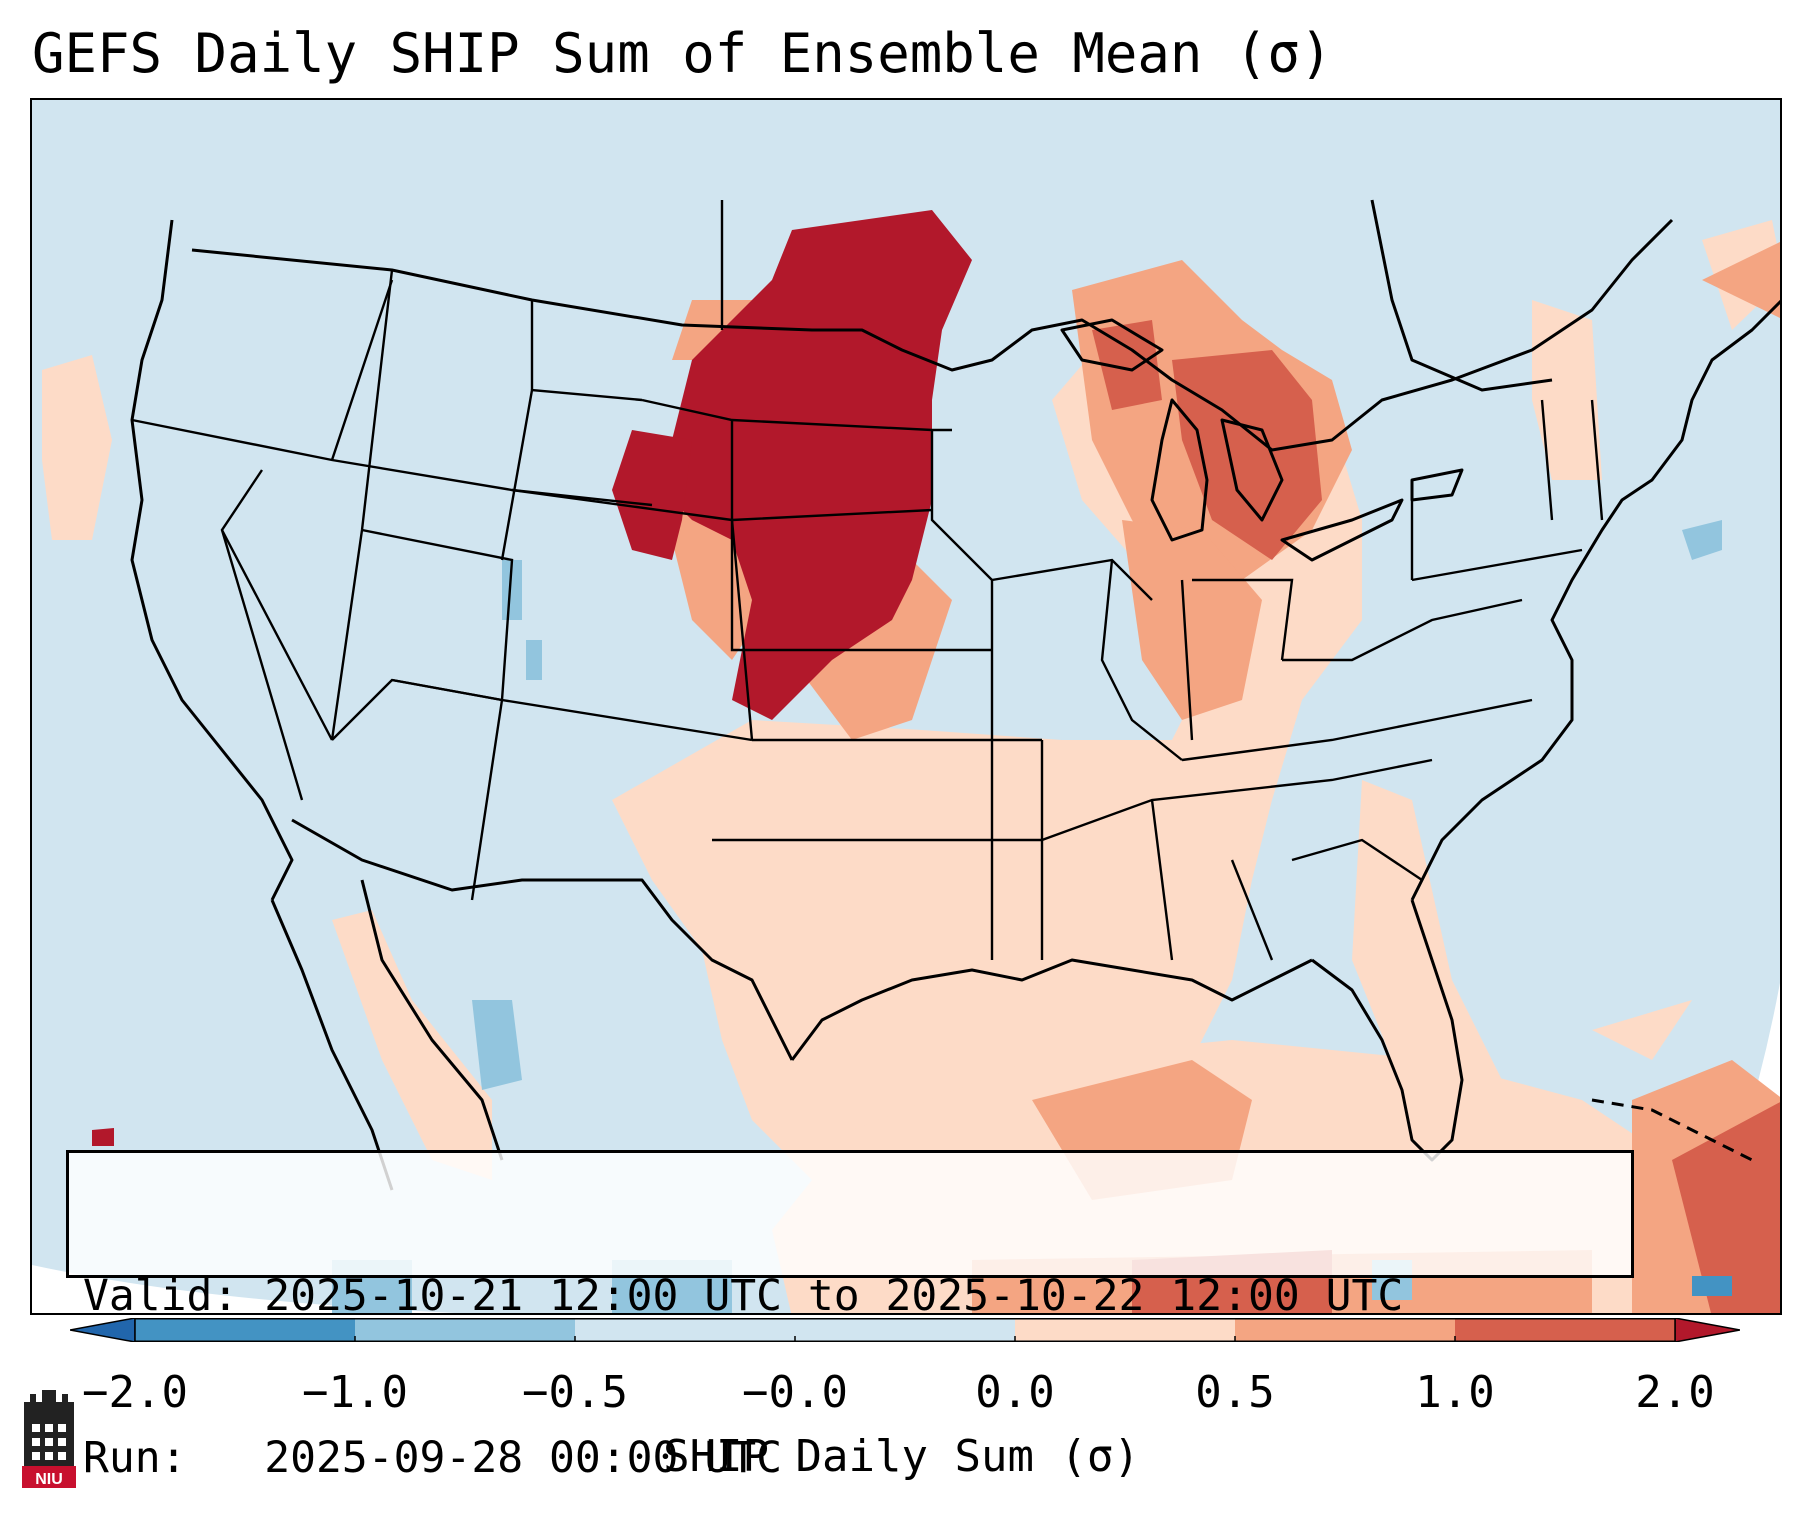  What do you see at coordinates (901, 1393) in the screenshot?
I see `colorbar-ticks: −2.0 −1.0 −0.5 −0.0 0.0 0.5 1.0 2.0` at bounding box center [901, 1393].